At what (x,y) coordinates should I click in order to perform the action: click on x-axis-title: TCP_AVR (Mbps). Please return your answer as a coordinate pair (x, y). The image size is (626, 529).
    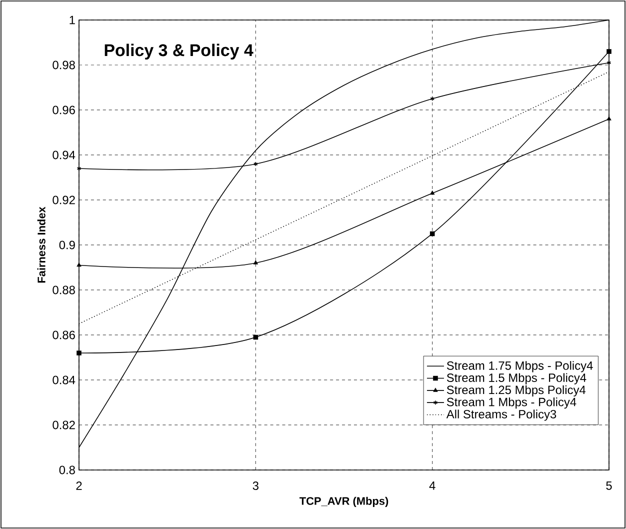
    Looking at the image, I should click on (343, 502).